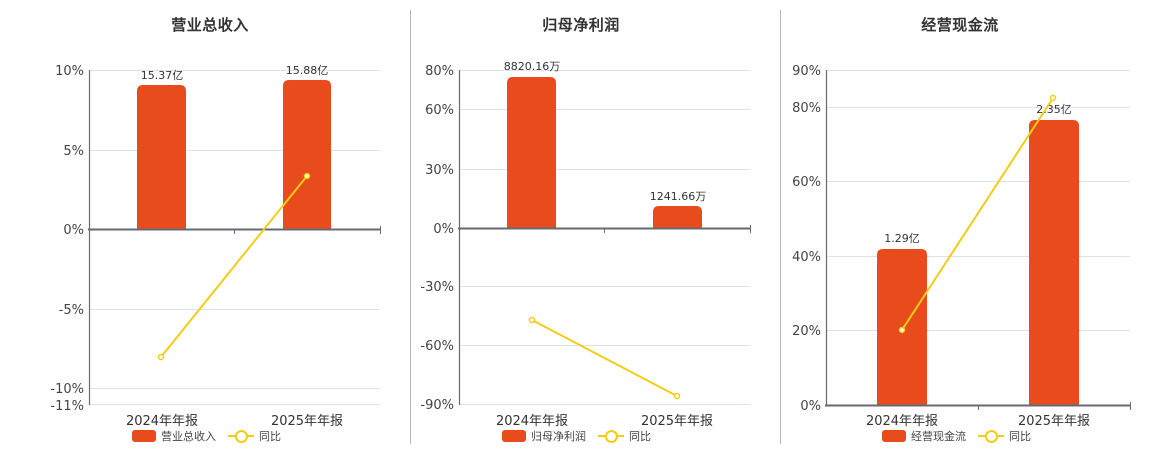 This screenshot has width=1160, height=450. I want to click on legend-label: 归母净利润, so click(558, 436).